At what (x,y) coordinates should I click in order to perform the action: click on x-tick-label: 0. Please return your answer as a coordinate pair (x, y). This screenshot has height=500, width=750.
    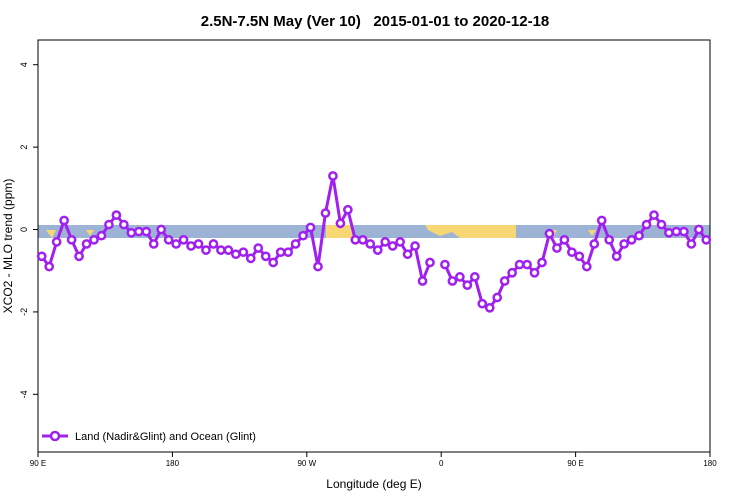
    Looking at the image, I should click on (441, 463).